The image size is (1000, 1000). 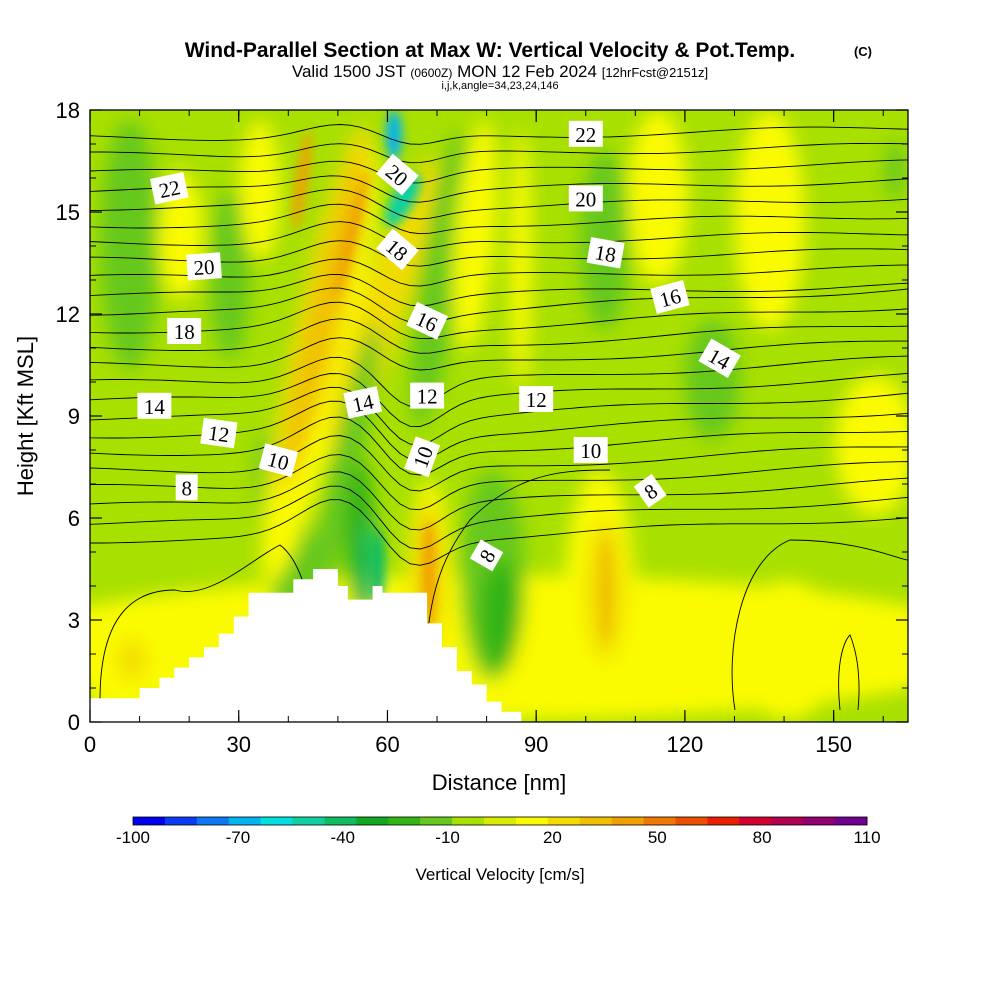 What do you see at coordinates (68, 314) in the screenshot?
I see `y-tick-label: 12` at bounding box center [68, 314].